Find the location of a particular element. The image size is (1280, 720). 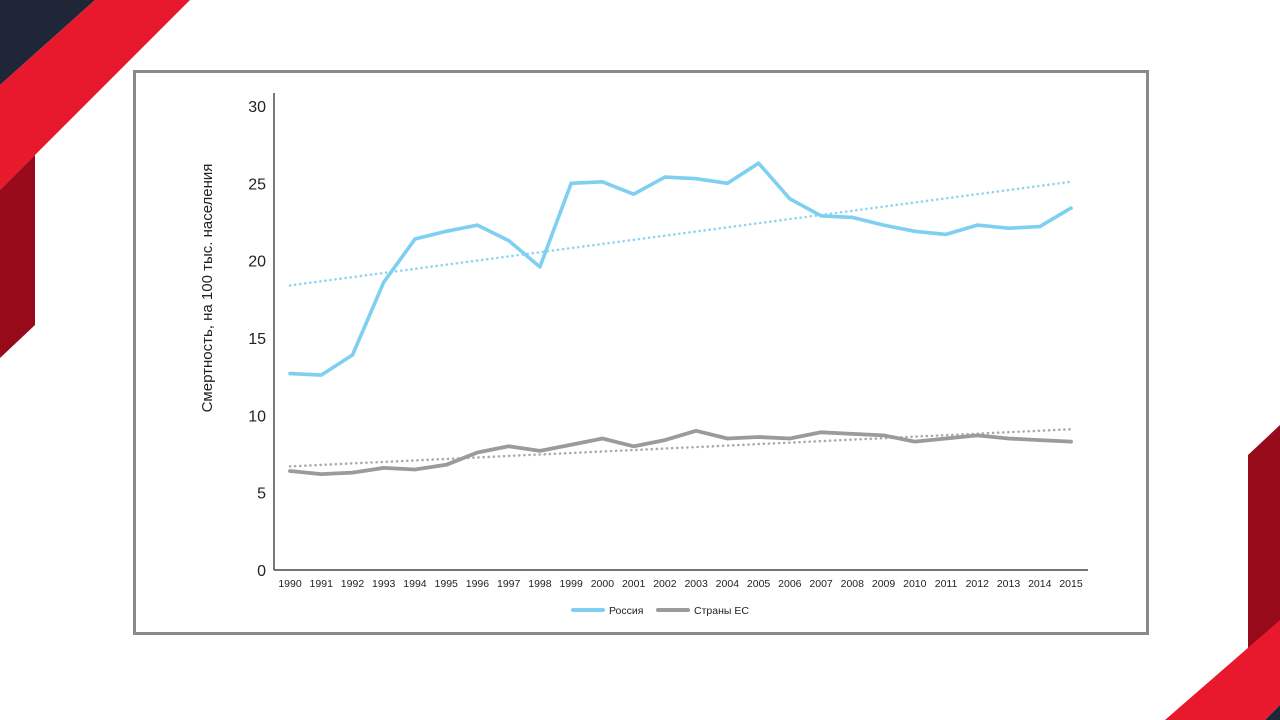

y-axis-label: Смертность, на 100 тыс. населения is located at coordinates (207, 288).